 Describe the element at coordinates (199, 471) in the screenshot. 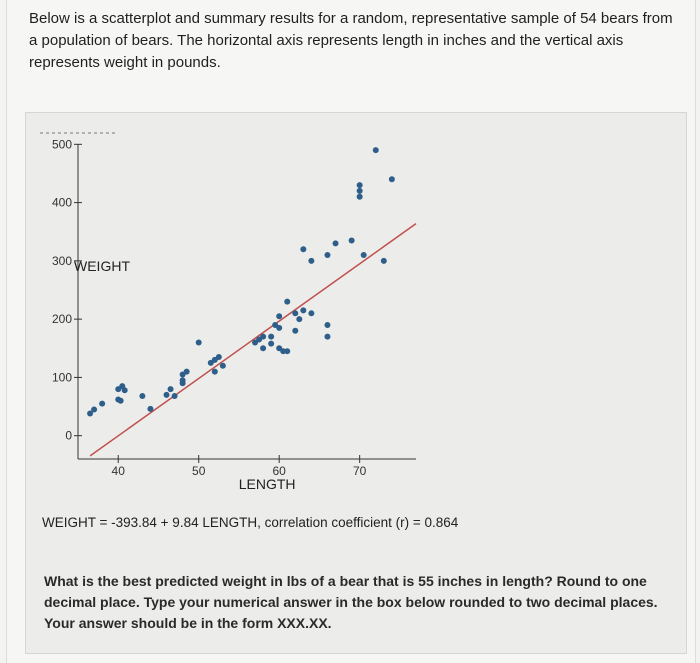

I see `x-tick-label: 50` at that location.